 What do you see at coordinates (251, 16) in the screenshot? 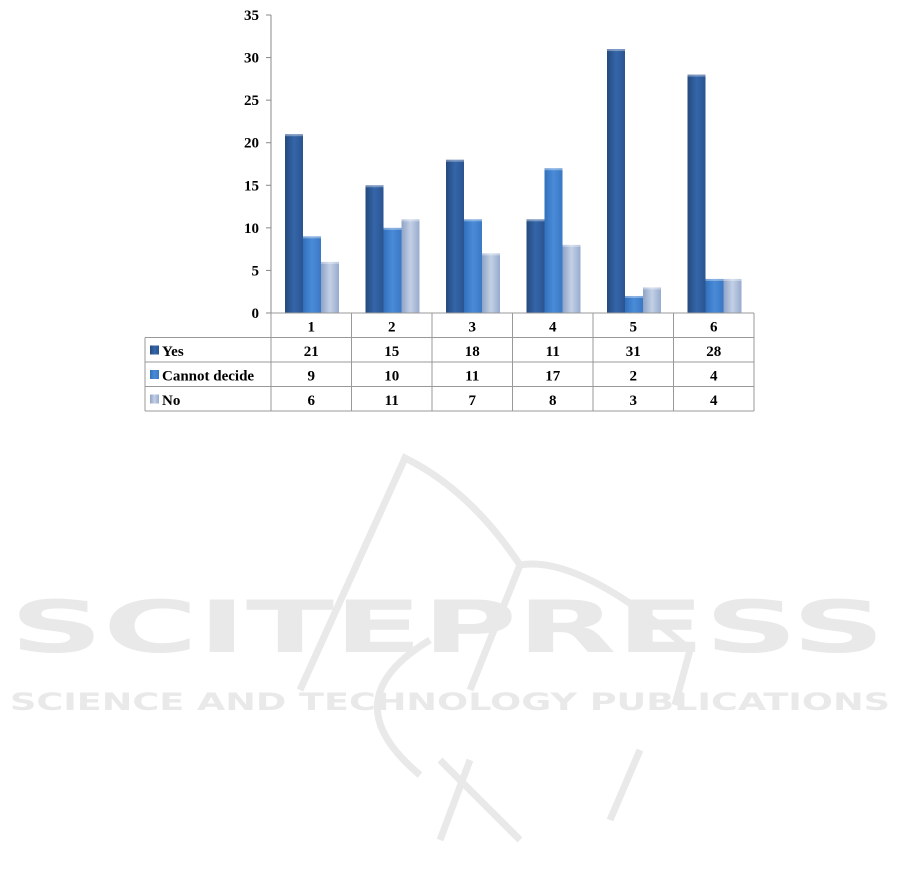
I see `y-tick-label: 35` at bounding box center [251, 16].